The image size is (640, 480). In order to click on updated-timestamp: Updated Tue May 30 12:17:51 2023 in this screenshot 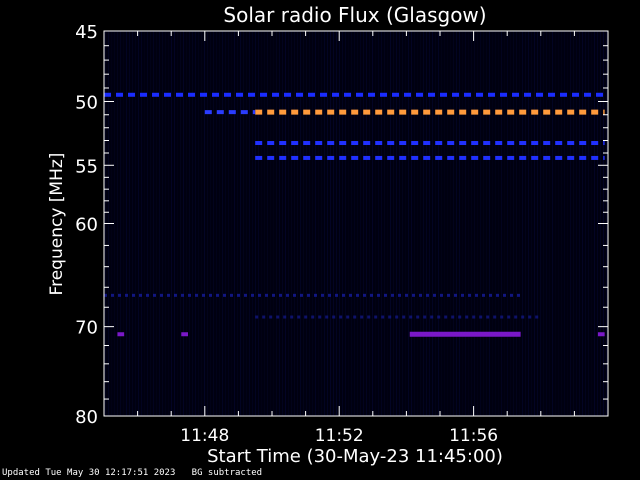, I will do `click(89, 473)`.